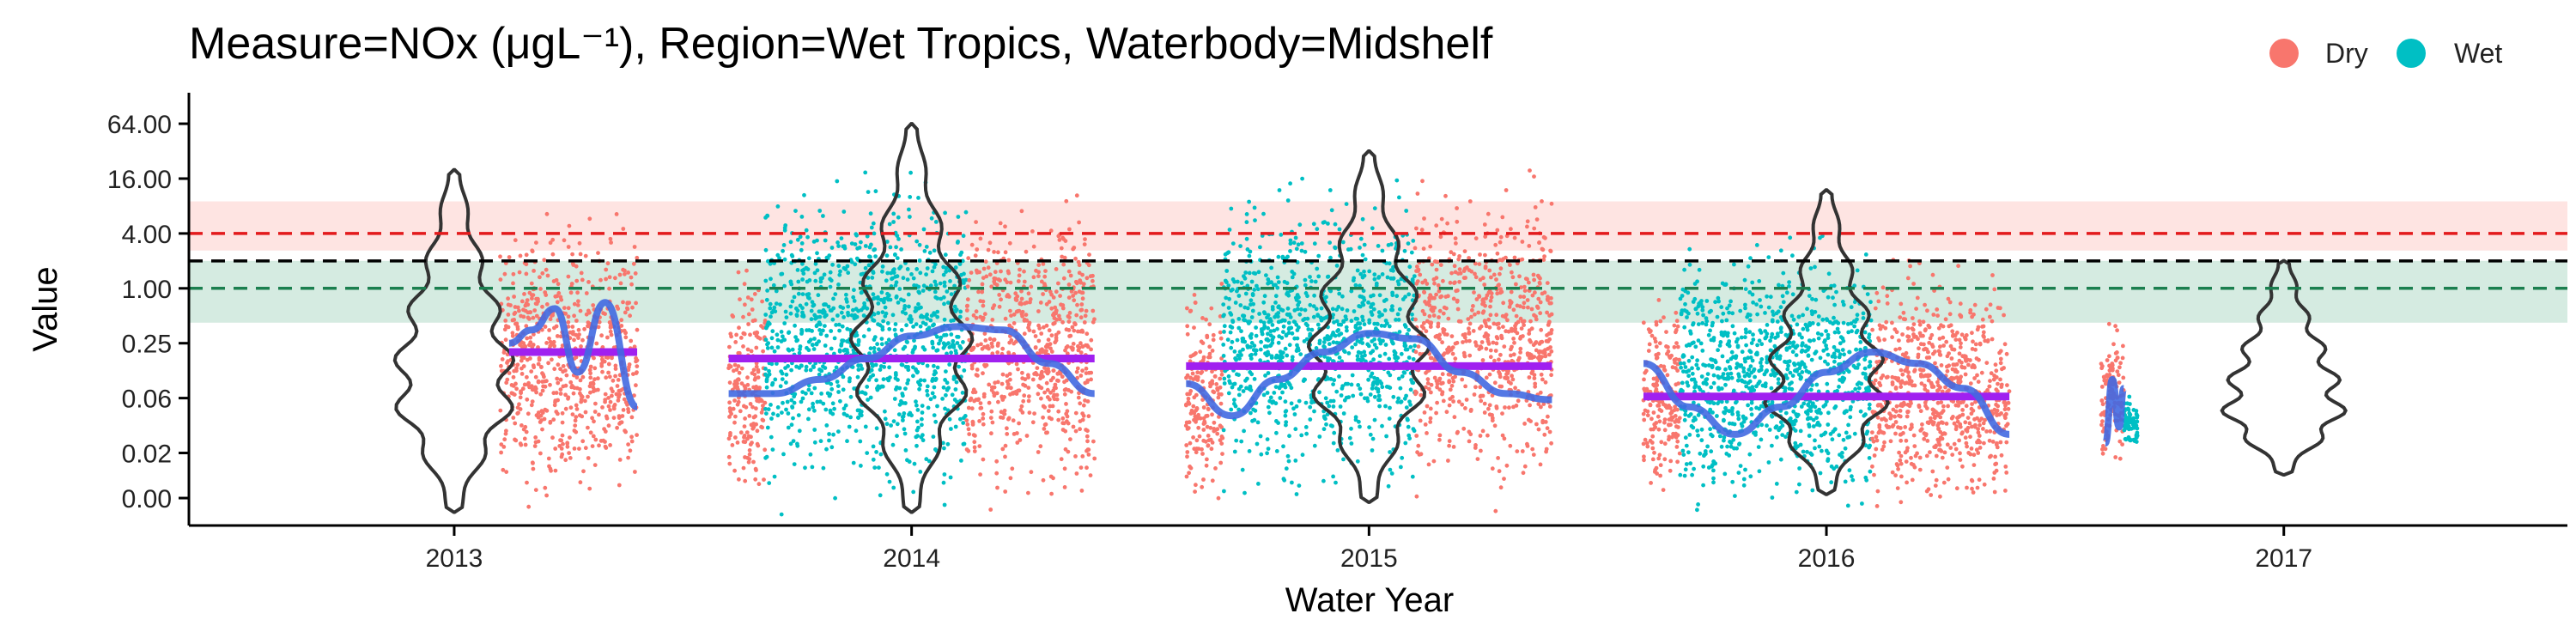  Describe the element at coordinates (149, 310) in the screenshot. I see `y-axis: 0.00 0.02 0.06 0.25 1.00 4.00 16.00 64.00` at that location.